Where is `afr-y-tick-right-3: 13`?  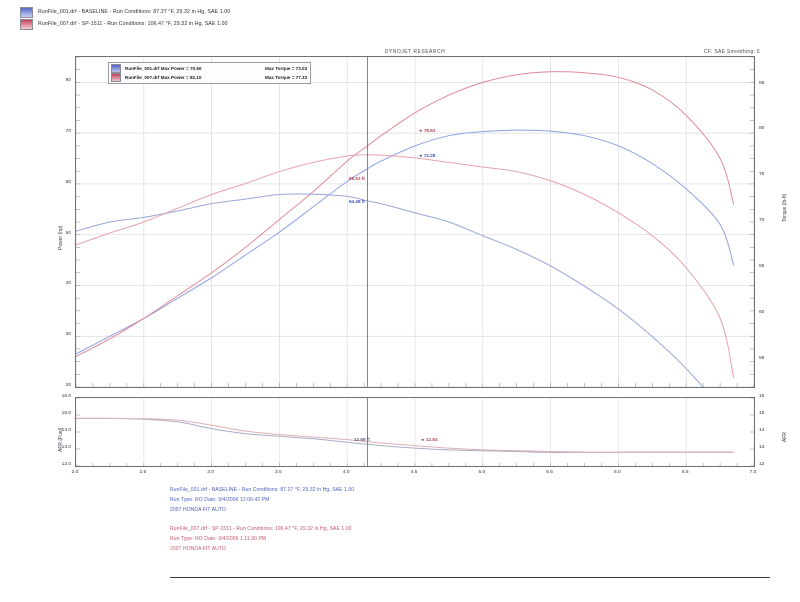
afr-y-tick-right-3: 13 is located at coordinates (762, 447).